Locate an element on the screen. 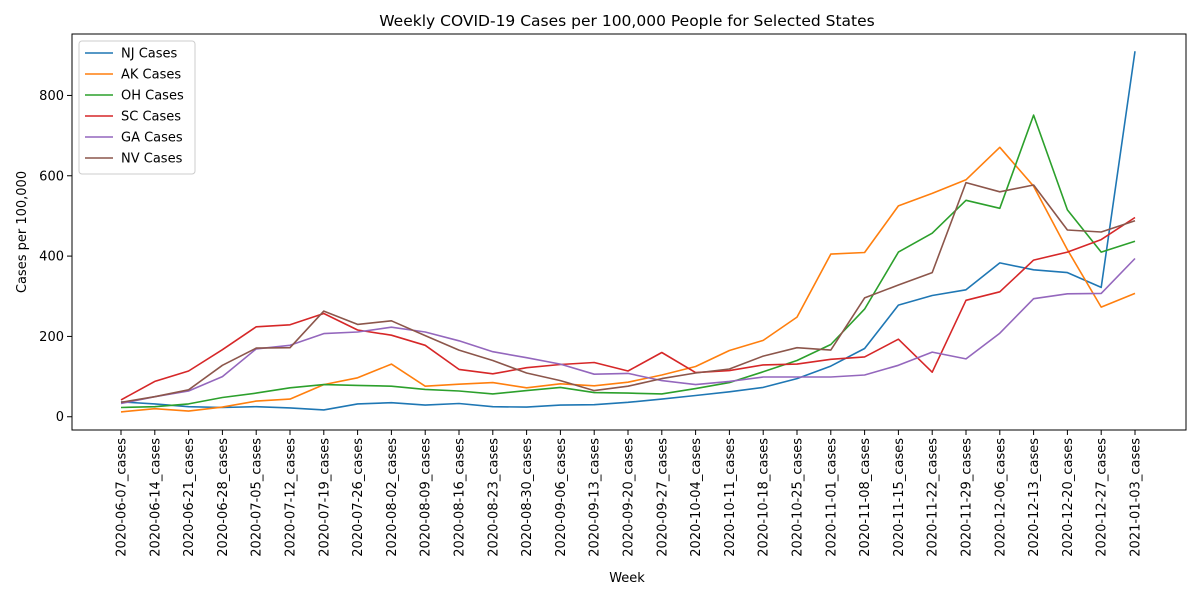 The image size is (1200, 600). x-axis-label: Week is located at coordinates (627, 578).